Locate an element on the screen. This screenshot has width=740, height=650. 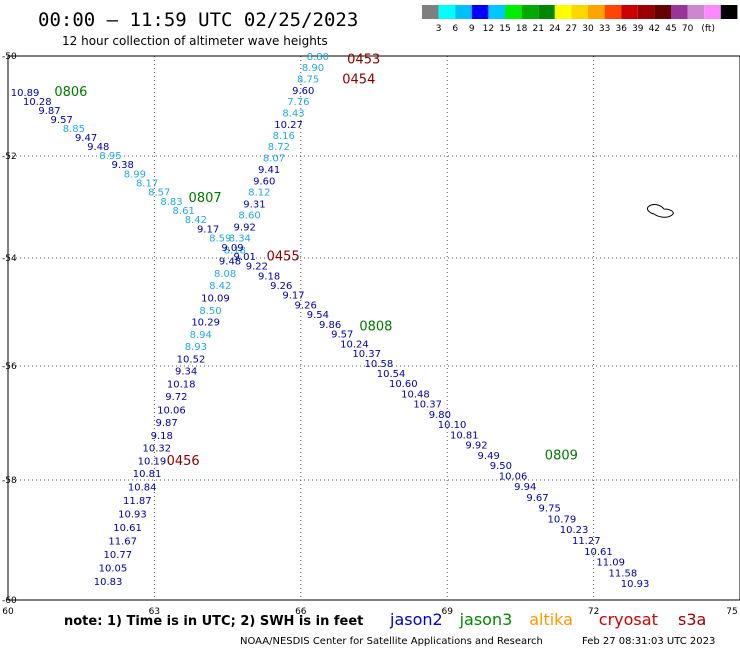
swh-value: 8.90 is located at coordinates (313, 68).